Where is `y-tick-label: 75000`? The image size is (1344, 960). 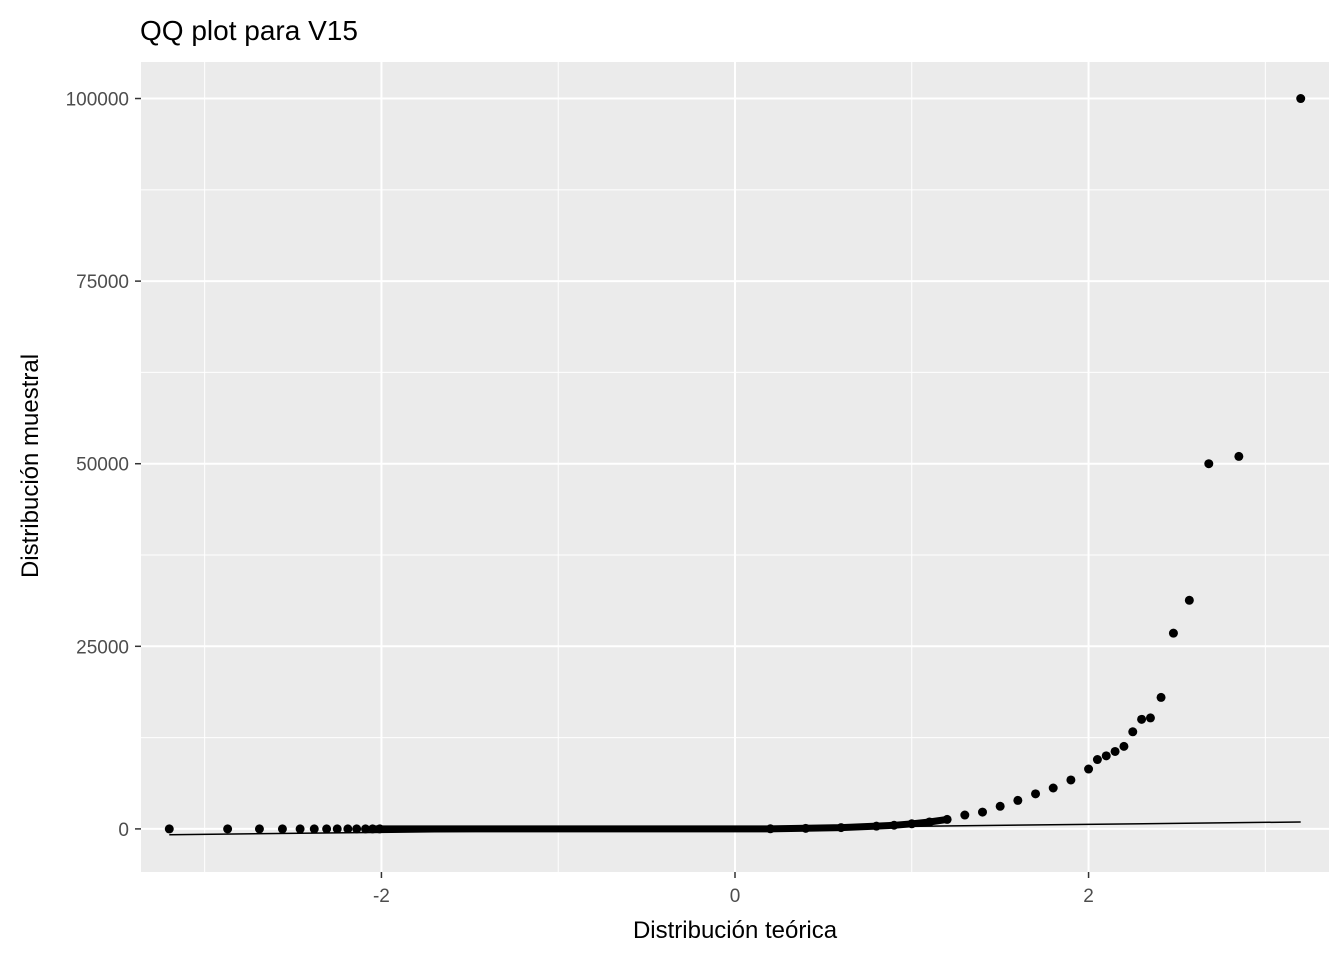
y-tick-label: 75000 is located at coordinates (102, 282).